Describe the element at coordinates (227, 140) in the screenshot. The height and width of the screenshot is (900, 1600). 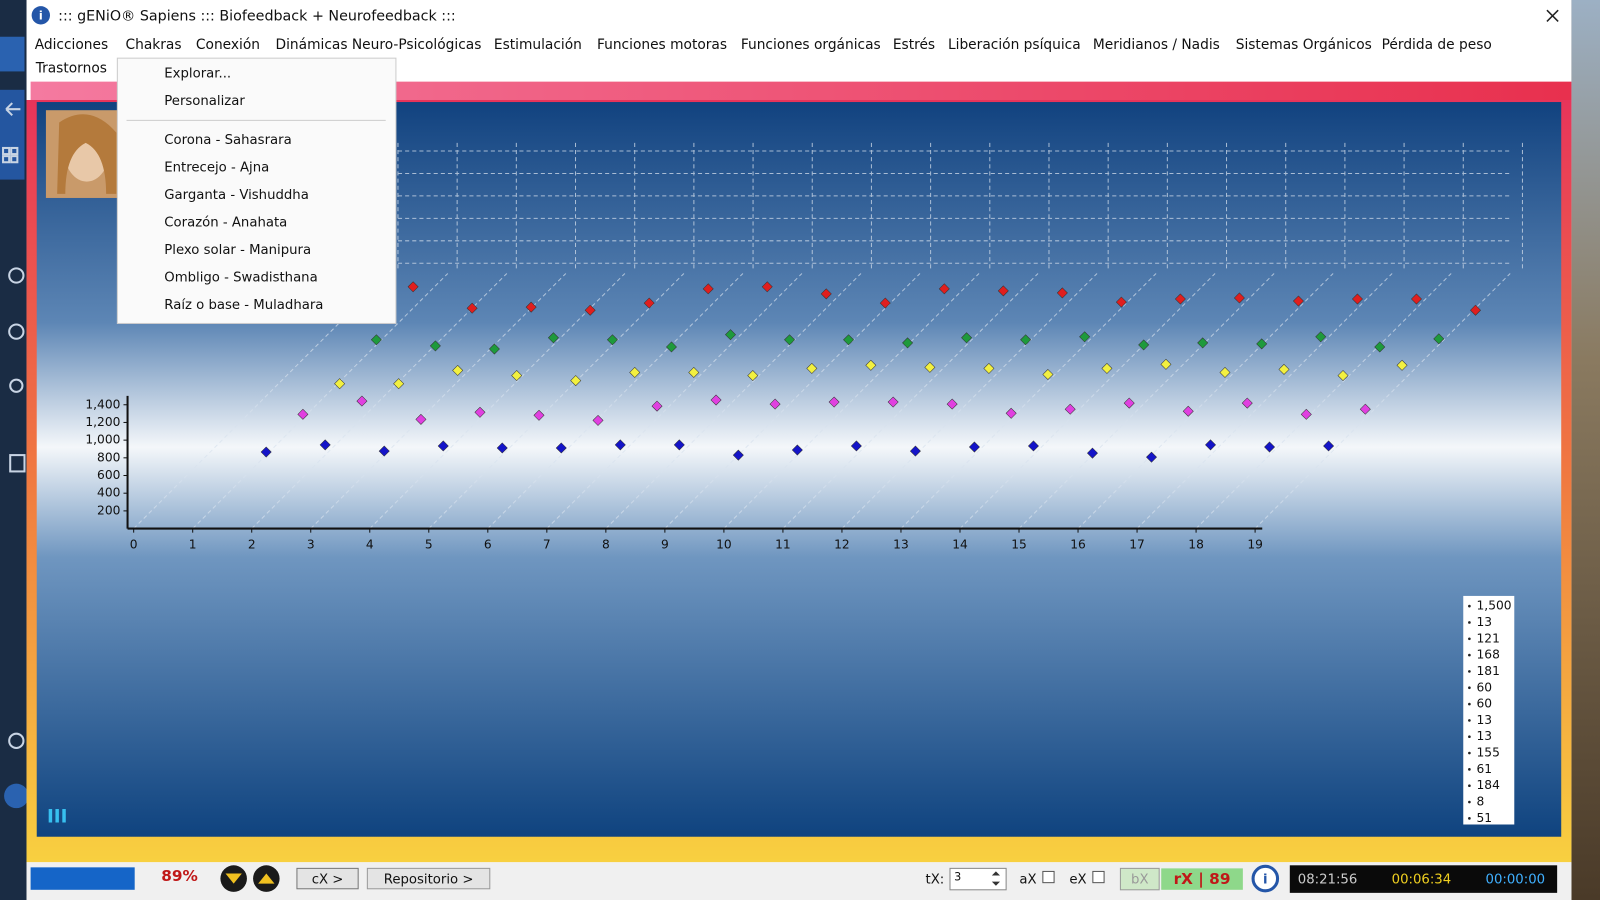
I see `dropdown-item: Corona - Sahasrara` at that location.